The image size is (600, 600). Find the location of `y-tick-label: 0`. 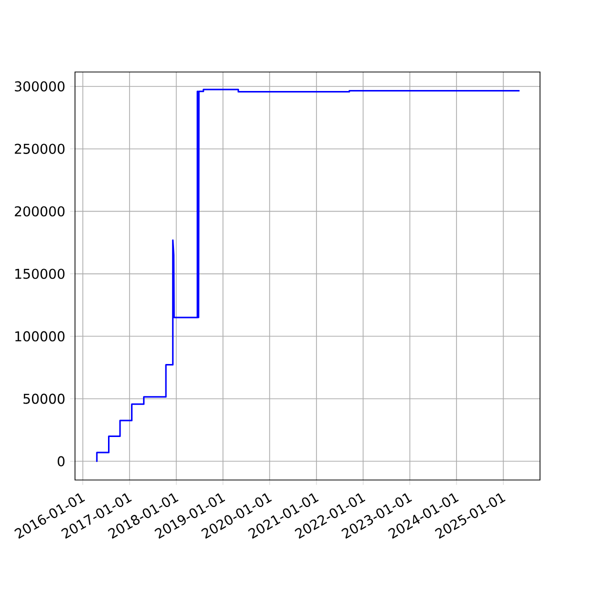

y-tick-label: 0 is located at coordinates (61, 461).